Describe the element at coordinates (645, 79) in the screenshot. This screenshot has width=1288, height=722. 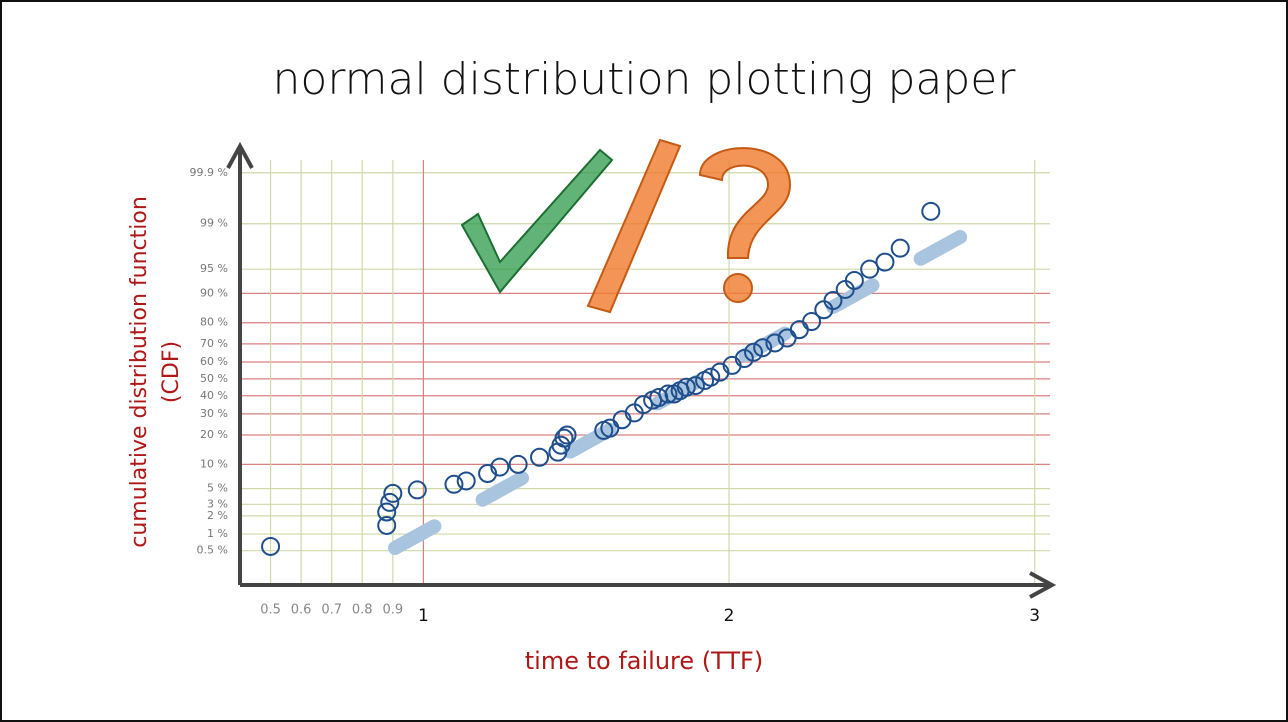
I see `chart-title: normal distribution plotting paper` at that location.